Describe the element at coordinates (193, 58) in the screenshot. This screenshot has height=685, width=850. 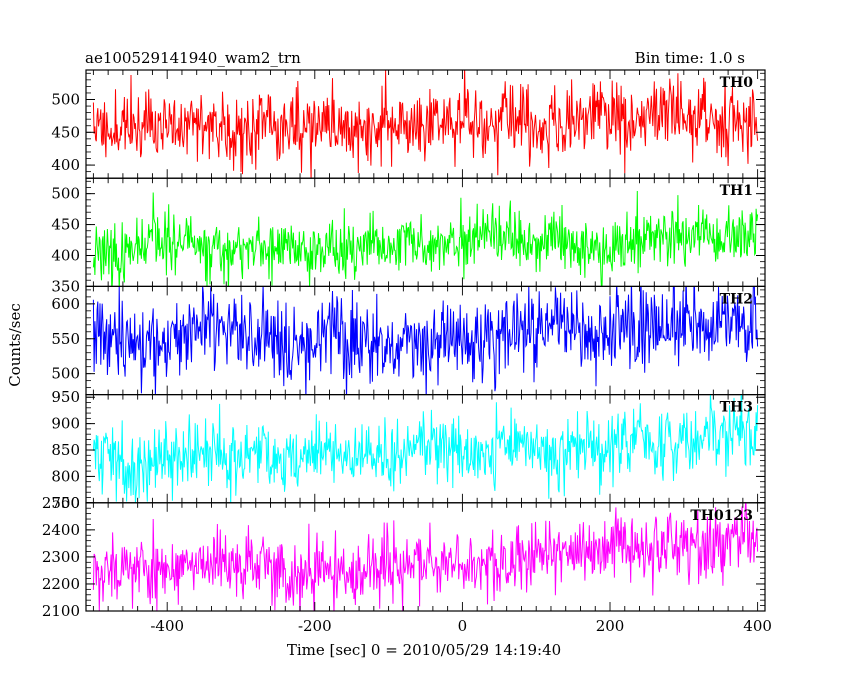
I see `chart-title: ae100529141940_wam2_trn` at that location.